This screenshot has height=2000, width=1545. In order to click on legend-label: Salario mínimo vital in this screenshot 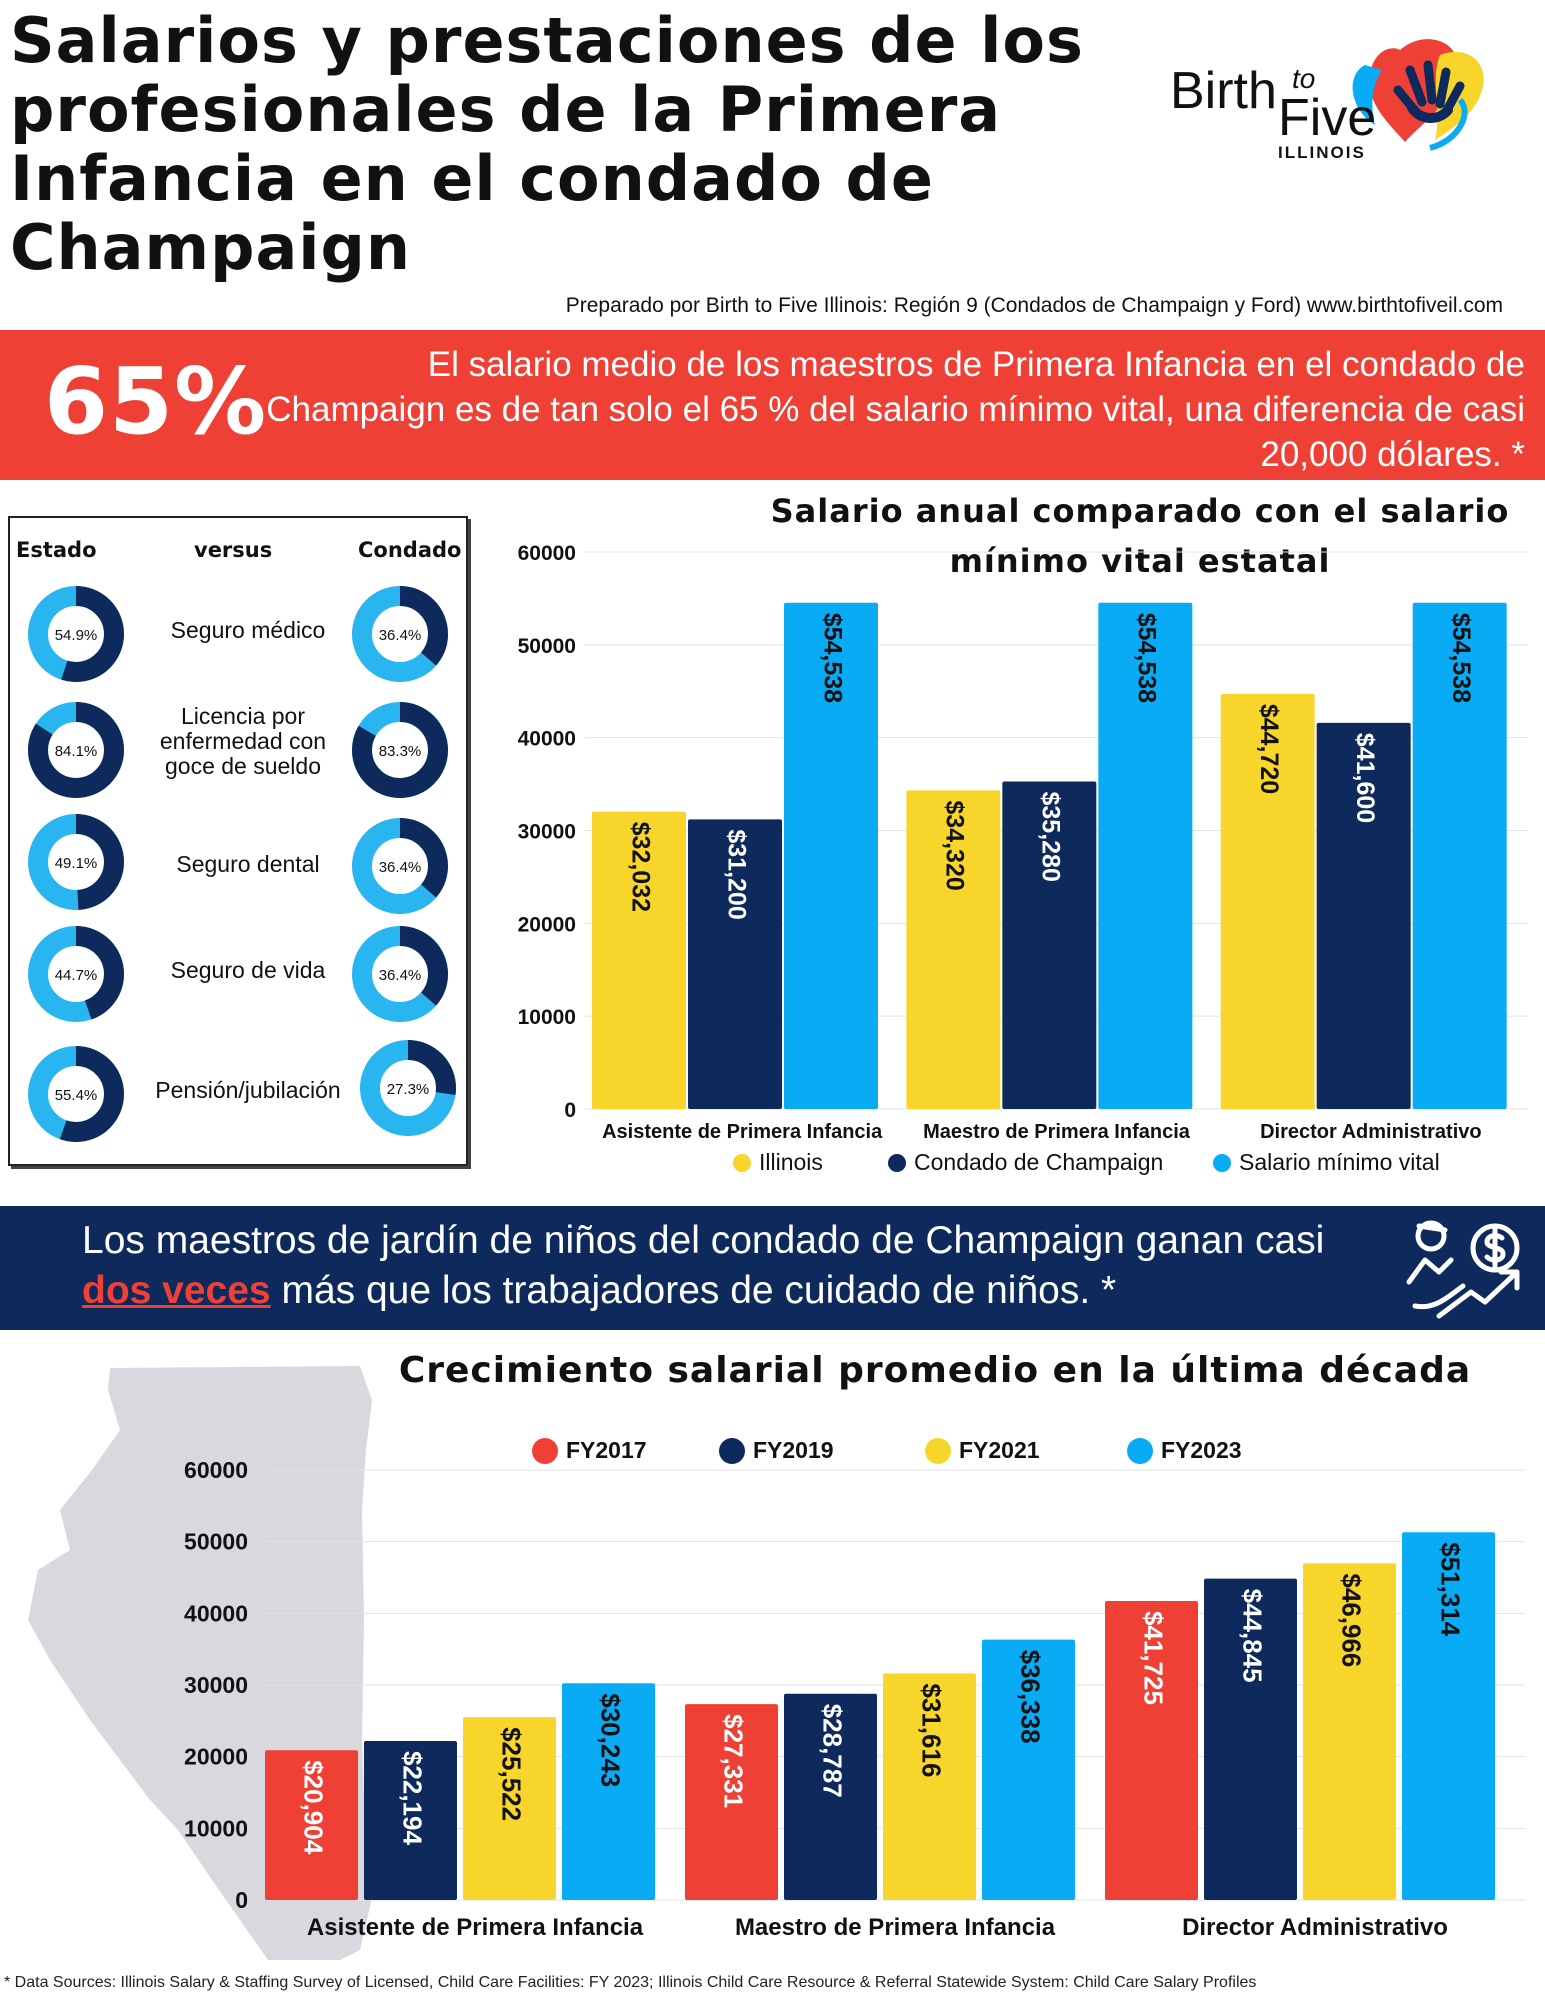, I will do `click(1339, 1162)`.